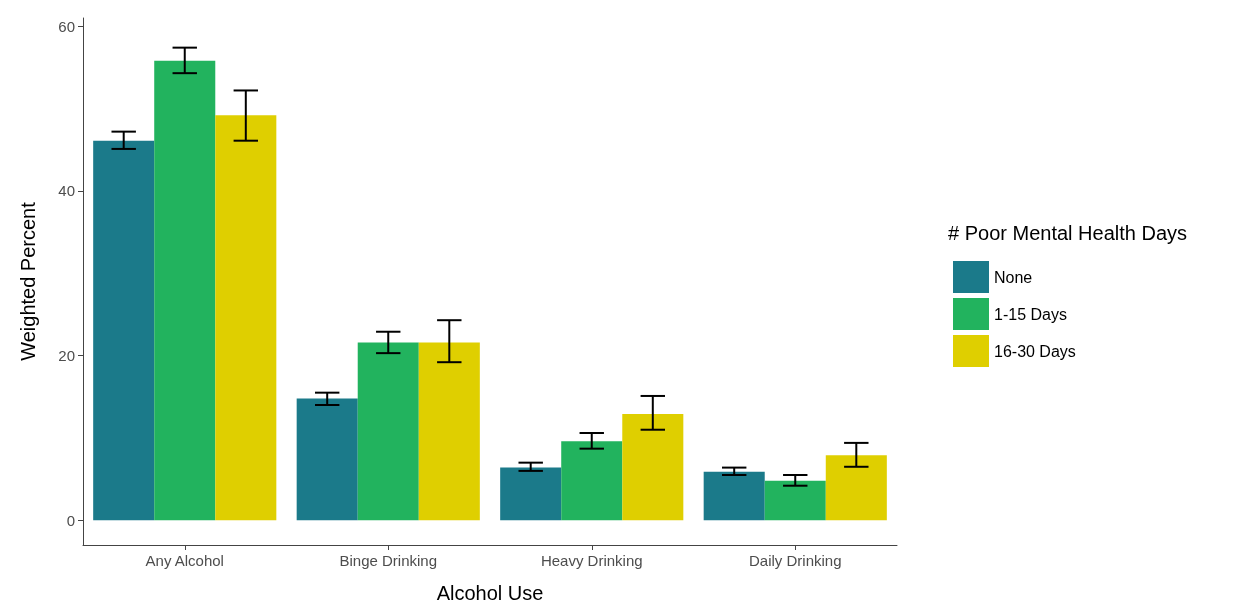 The width and height of the screenshot is (1233, 616). What do you see at coordinates (70, 520) in the screenshot?
I see `y-tick-label: 0` at bounding box center [70, 520].